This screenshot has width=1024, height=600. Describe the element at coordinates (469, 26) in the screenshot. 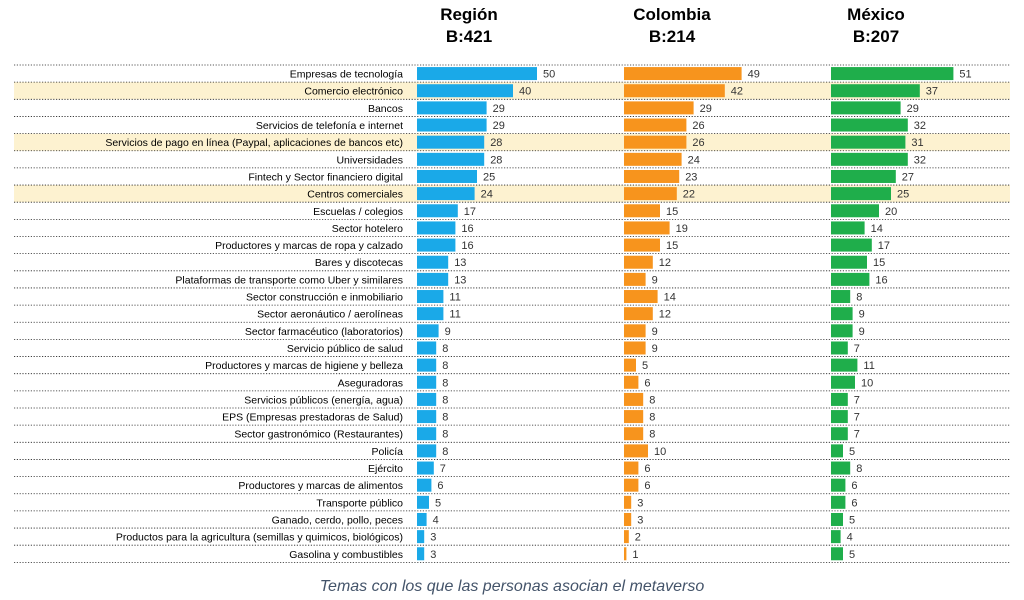

I see `series-header-region: Región B:421` at that location.